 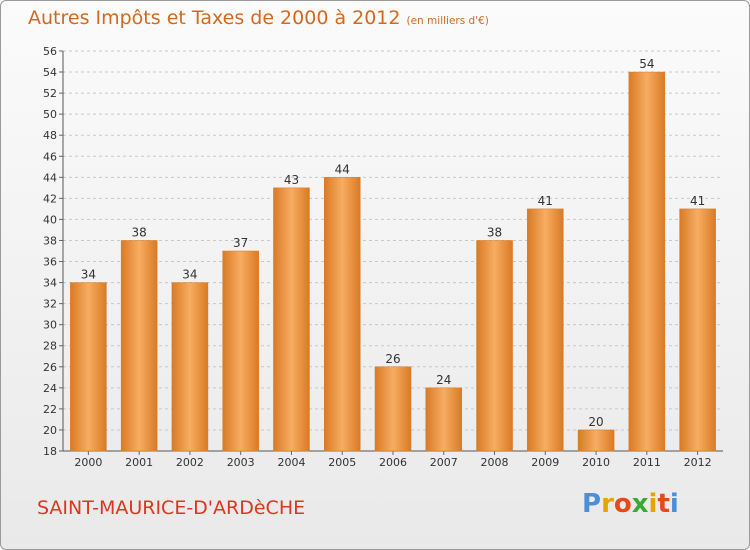 What do you see at coordinates (622, 504) in the screenshot?
I see `logo-letter: o` at bounding box center [622, 504].